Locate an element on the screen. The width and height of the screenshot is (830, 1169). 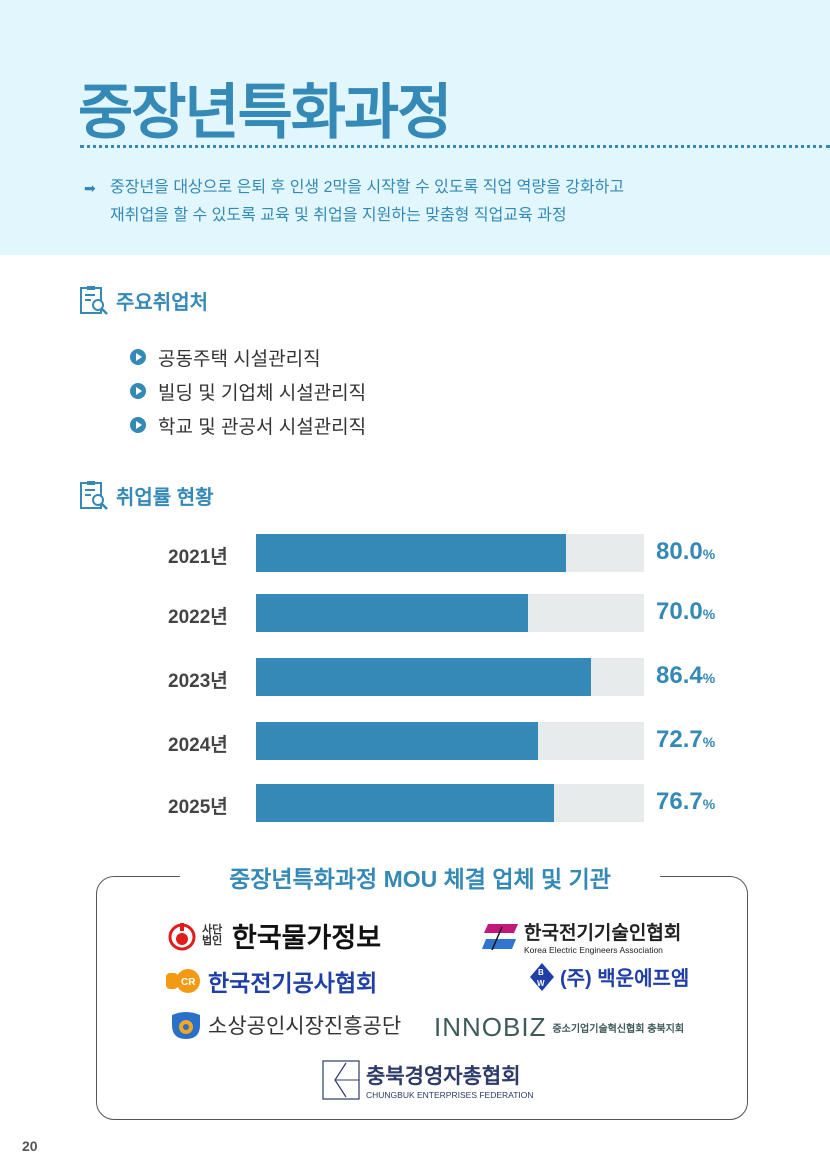
value-number: 76.7 is located at coordinates (679, 801).